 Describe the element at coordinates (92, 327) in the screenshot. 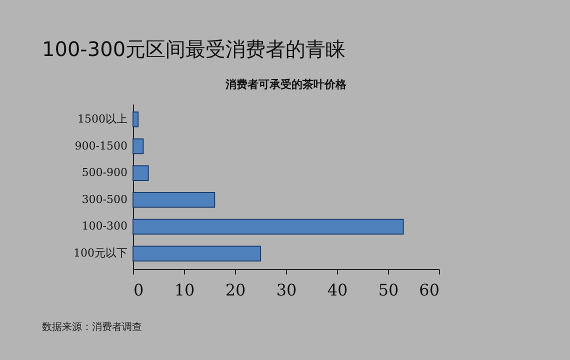

I see `source-note: 数据来源：消费者调查` at that location.